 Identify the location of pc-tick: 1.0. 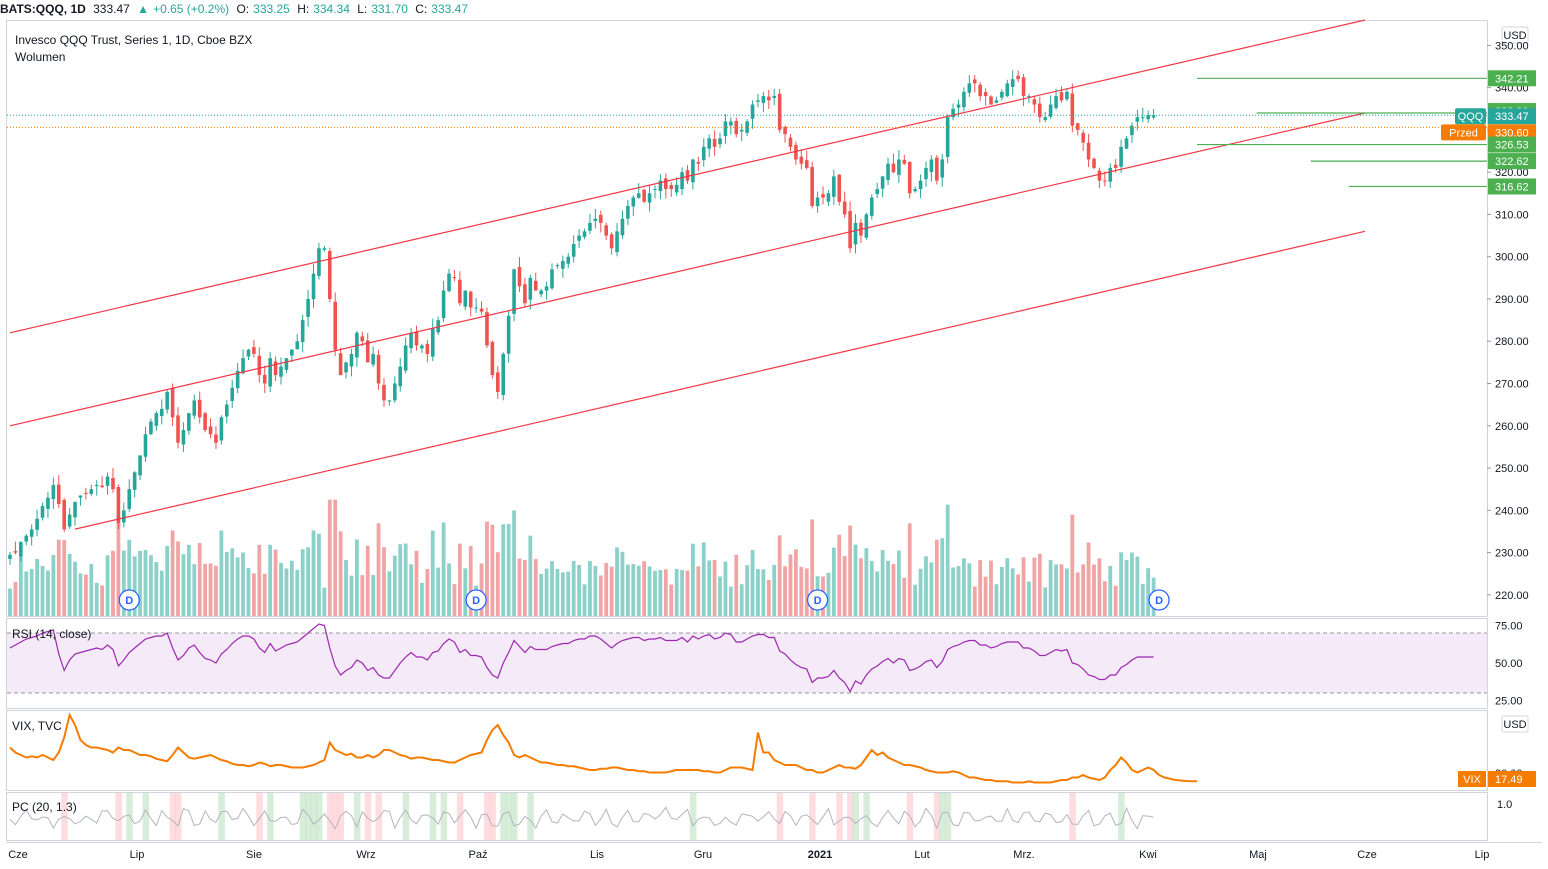
(1504, 805).